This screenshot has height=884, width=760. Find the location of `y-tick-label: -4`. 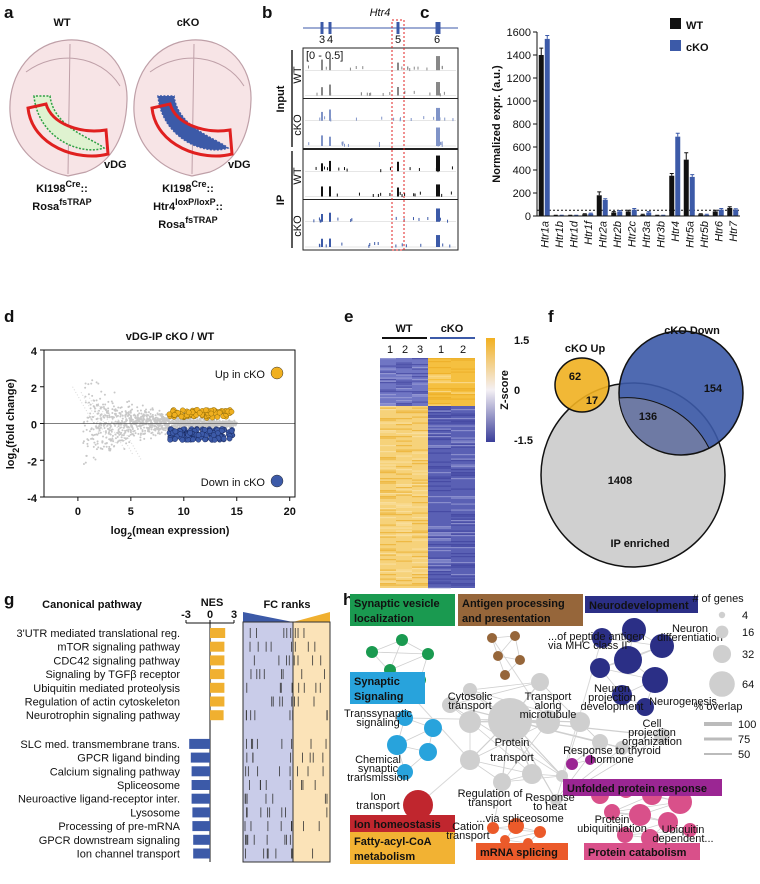

y-tick-label: -4 is located at coordinates (32, 499).